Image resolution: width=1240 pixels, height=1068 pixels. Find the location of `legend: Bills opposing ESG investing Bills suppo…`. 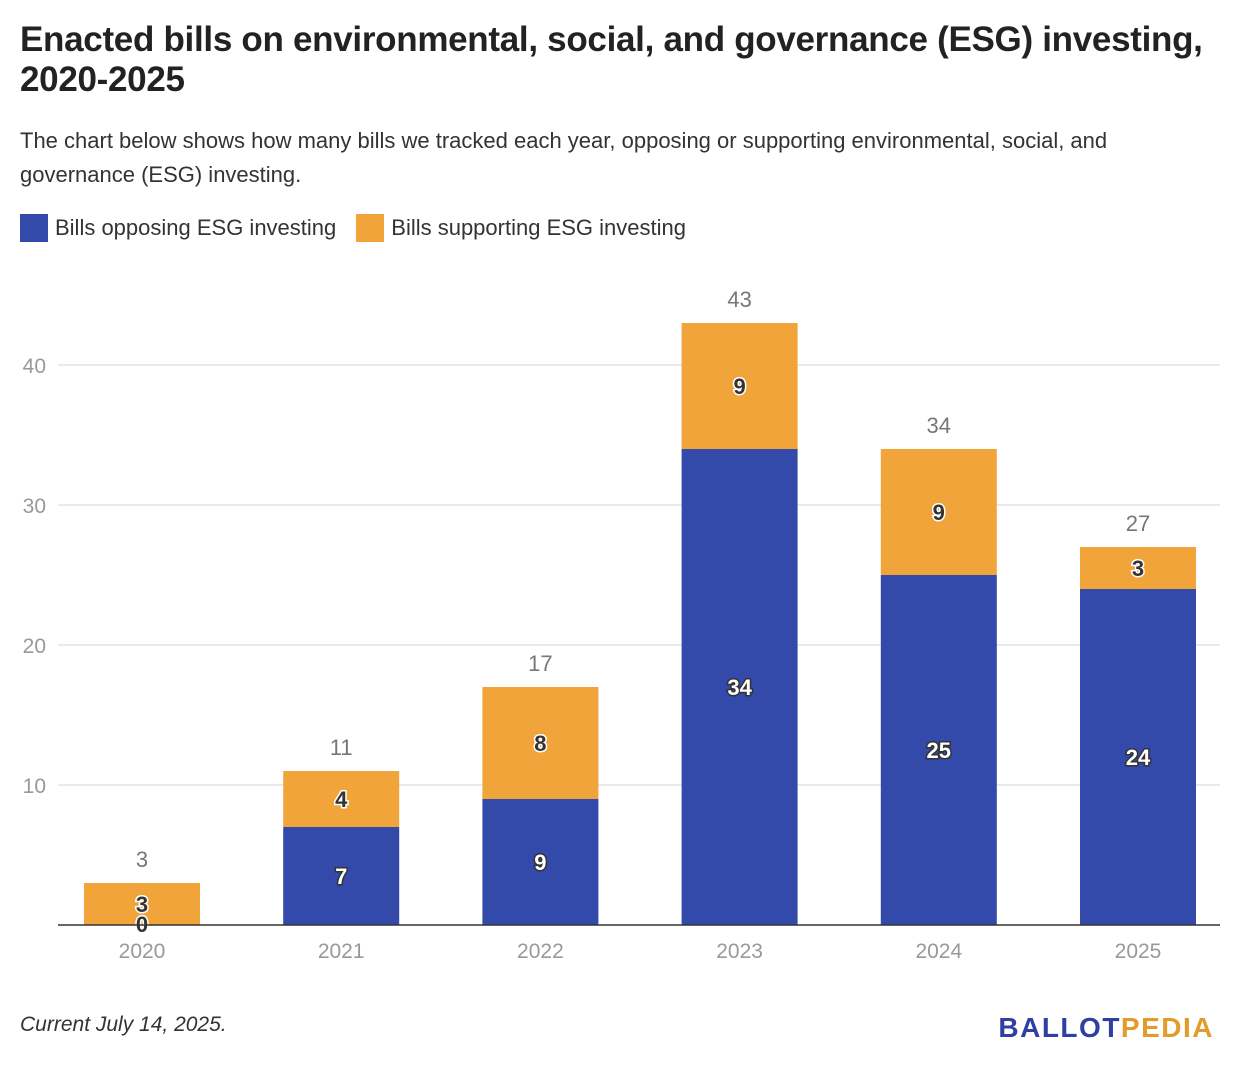

legend: Bills opposing ESG investing Bills suppo… is located at coordinates (363, 228).